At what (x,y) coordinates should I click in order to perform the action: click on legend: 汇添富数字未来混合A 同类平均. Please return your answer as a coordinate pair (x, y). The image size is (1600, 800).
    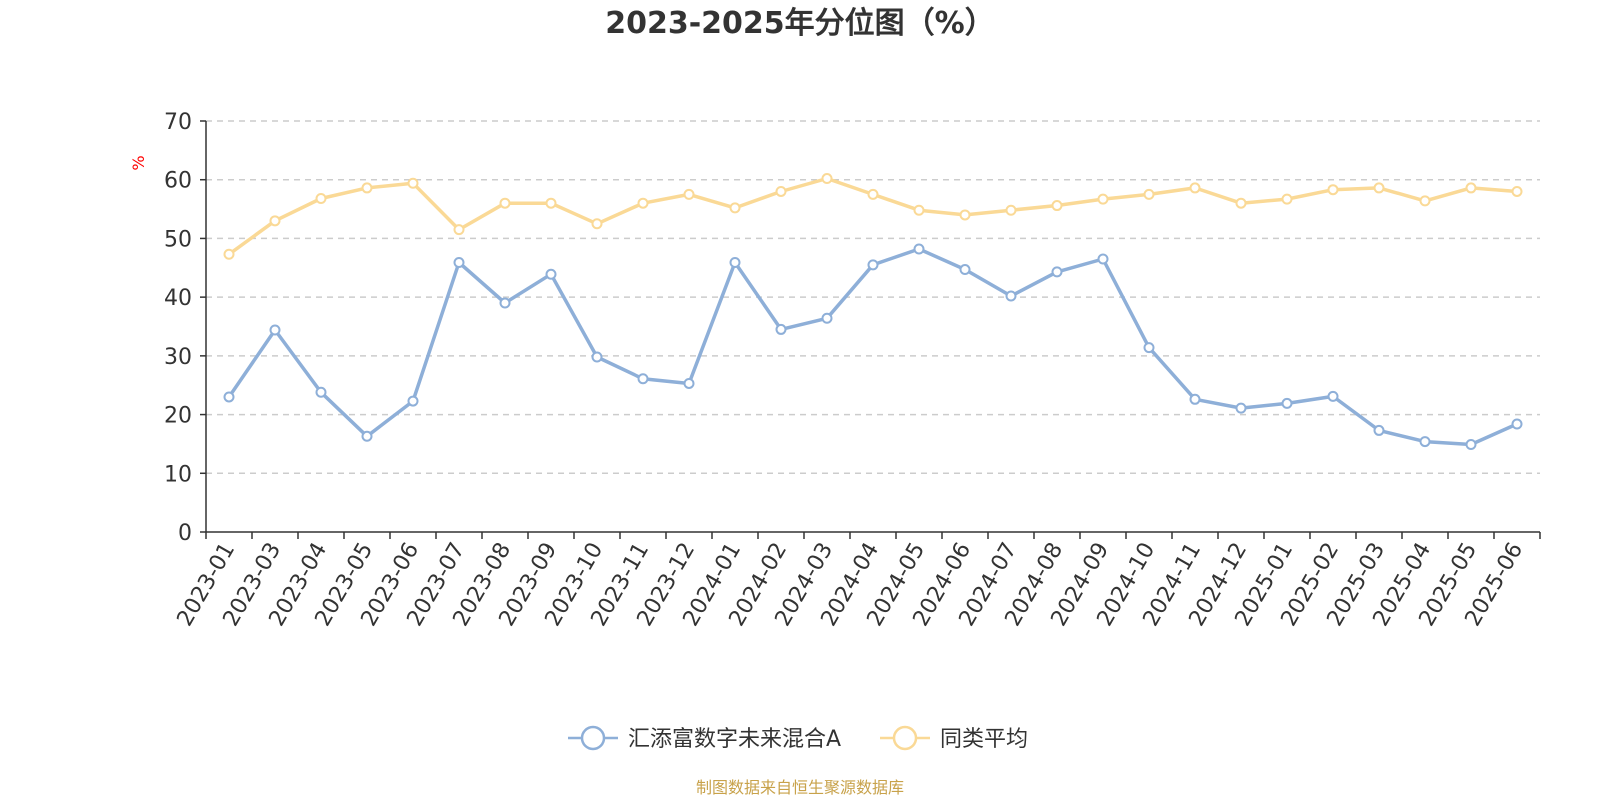
    Looking at the image, I should click on (798, 738).